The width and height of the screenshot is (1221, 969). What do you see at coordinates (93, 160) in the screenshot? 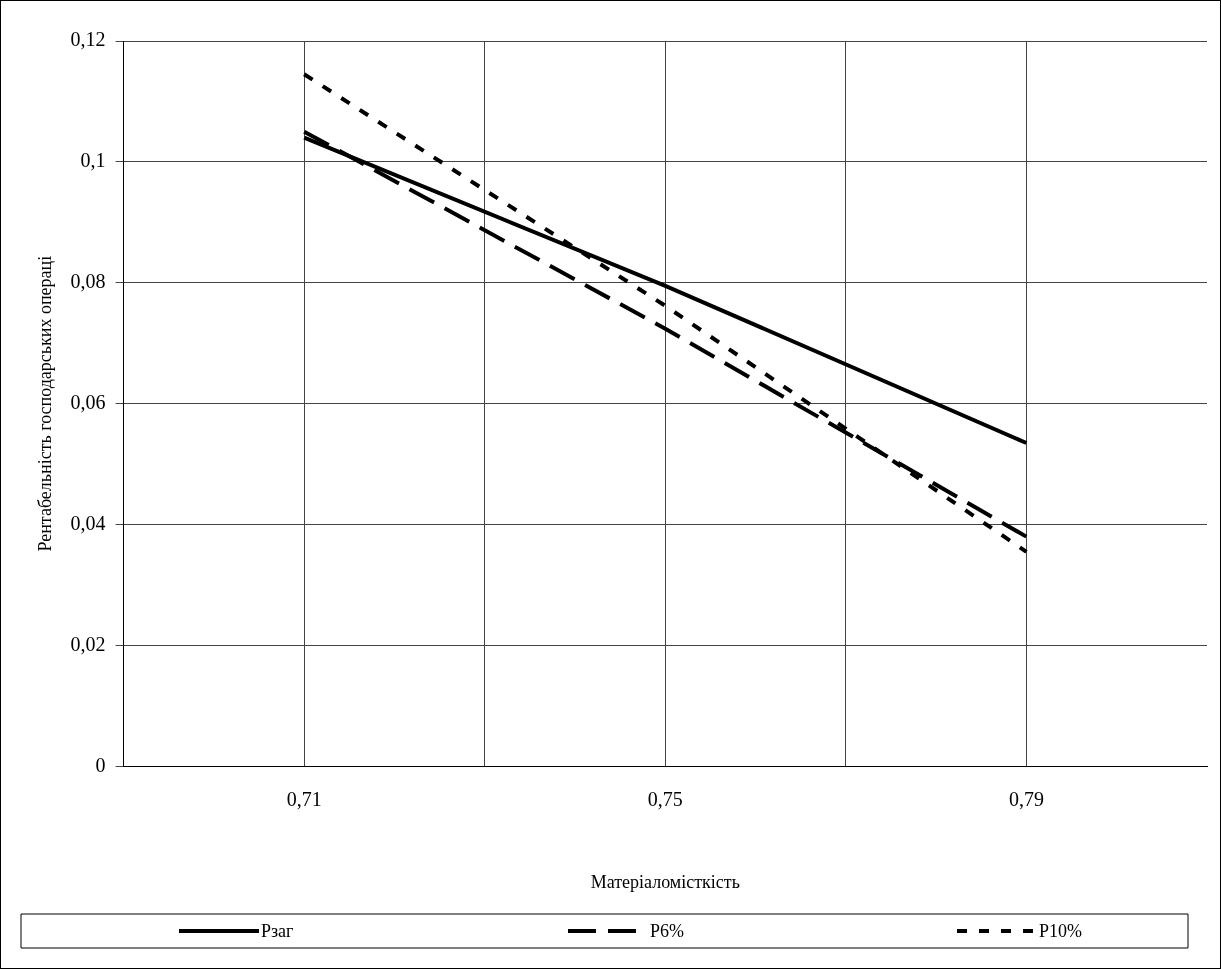
I see `y-tick-label: 0,1` at bounding box center [93, 160].